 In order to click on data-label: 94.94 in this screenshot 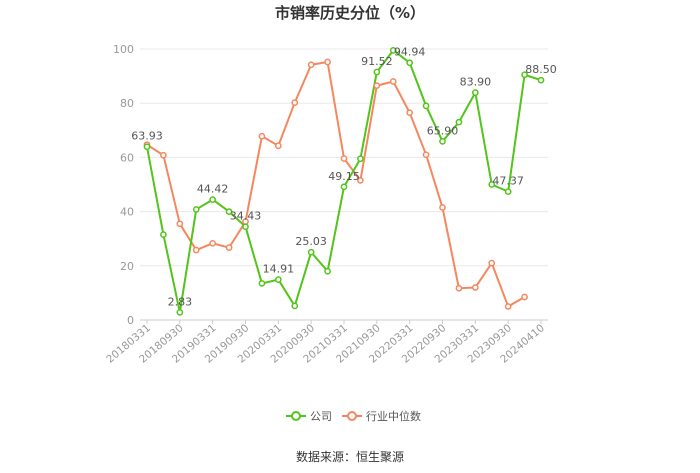, I will do `click(410, 52)`.